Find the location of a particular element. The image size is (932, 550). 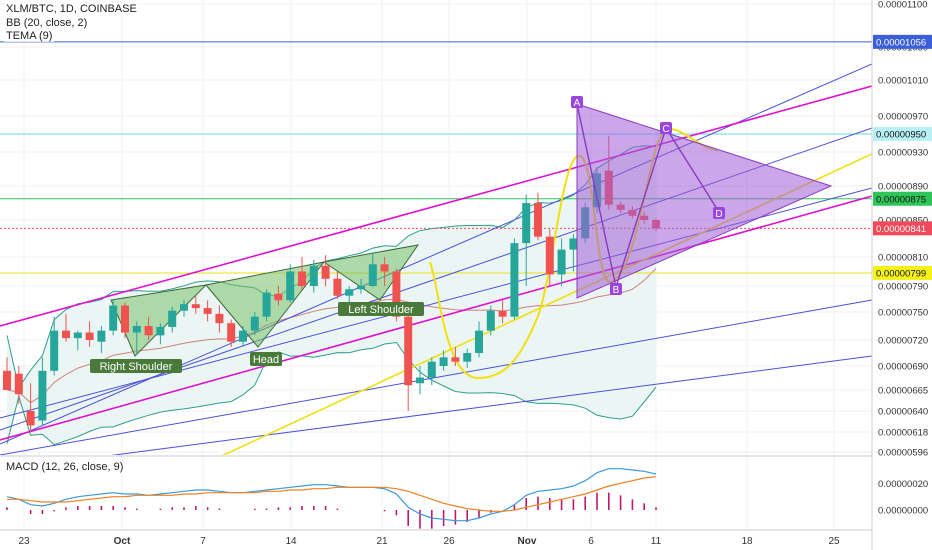

time-tick-label: 25 is located at coordinates (834, 541).